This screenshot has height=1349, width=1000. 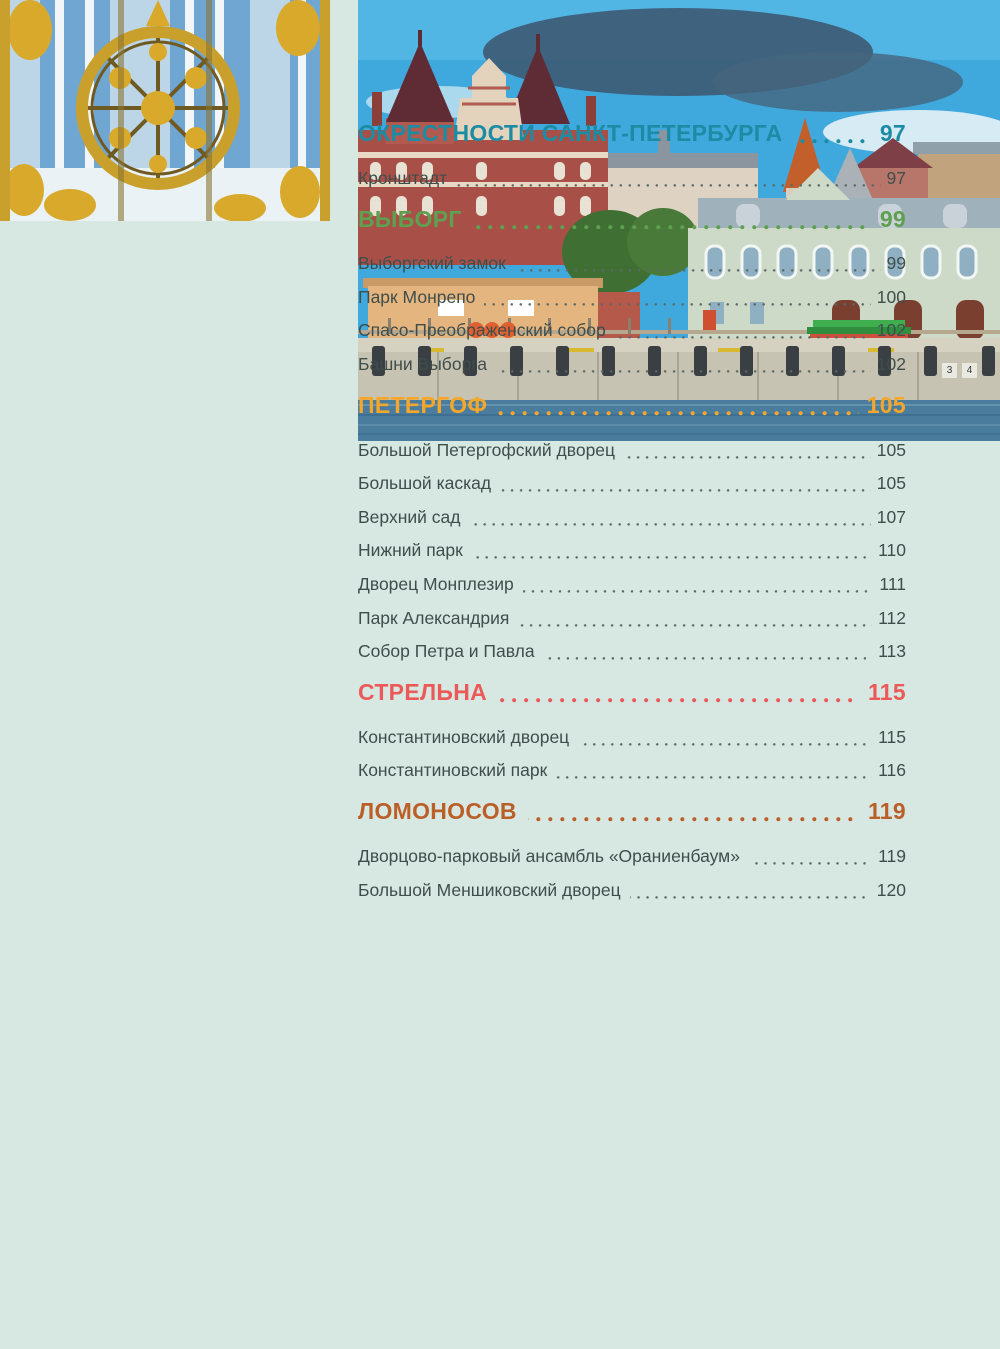 What do you see at coordinates (570, 133) in the screenshot?
I see `section-title: ОКРЕСТНОСТИ САНКТ-ПЕТЕРБУРГА` at bounding box center [570, 133].